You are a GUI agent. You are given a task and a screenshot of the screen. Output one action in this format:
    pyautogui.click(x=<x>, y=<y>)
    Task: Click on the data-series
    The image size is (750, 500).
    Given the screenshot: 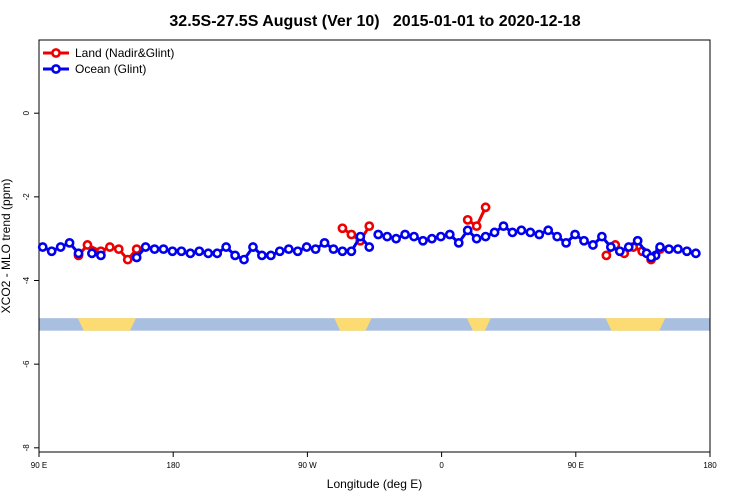 What is the action you would take?
    pyautogui.click(x=369, y=233)
    